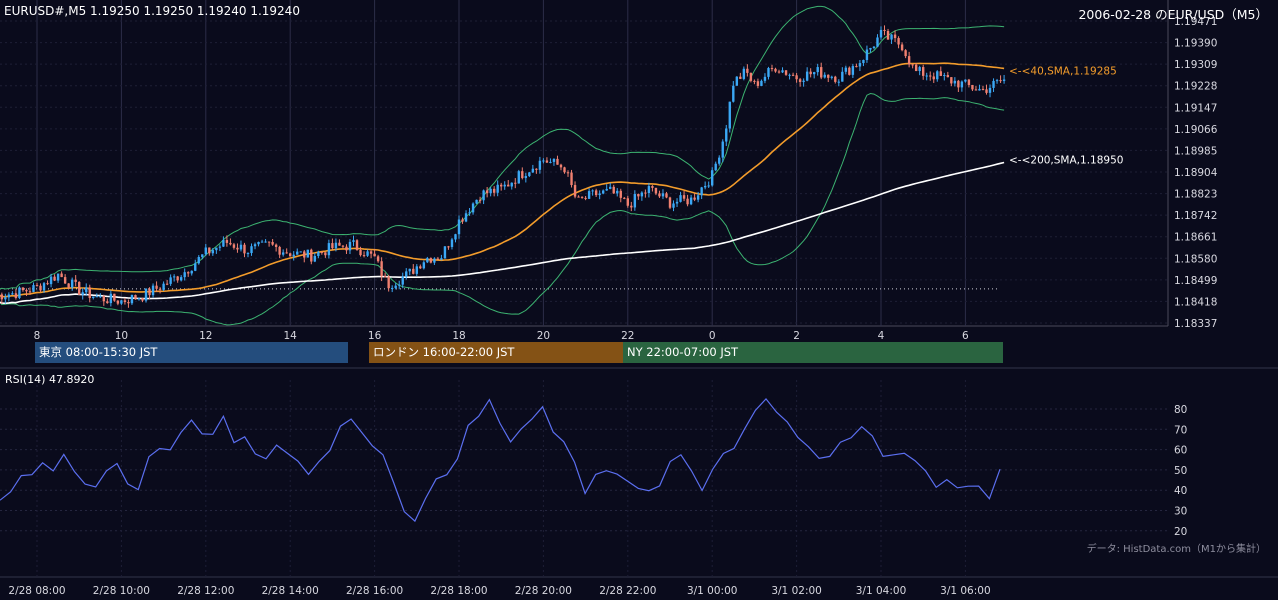 The image size is (1278, 600). Describe the element at coordinates (1180, 532) in the screenshot. I see `rsi-tick-label: 20` at that location.